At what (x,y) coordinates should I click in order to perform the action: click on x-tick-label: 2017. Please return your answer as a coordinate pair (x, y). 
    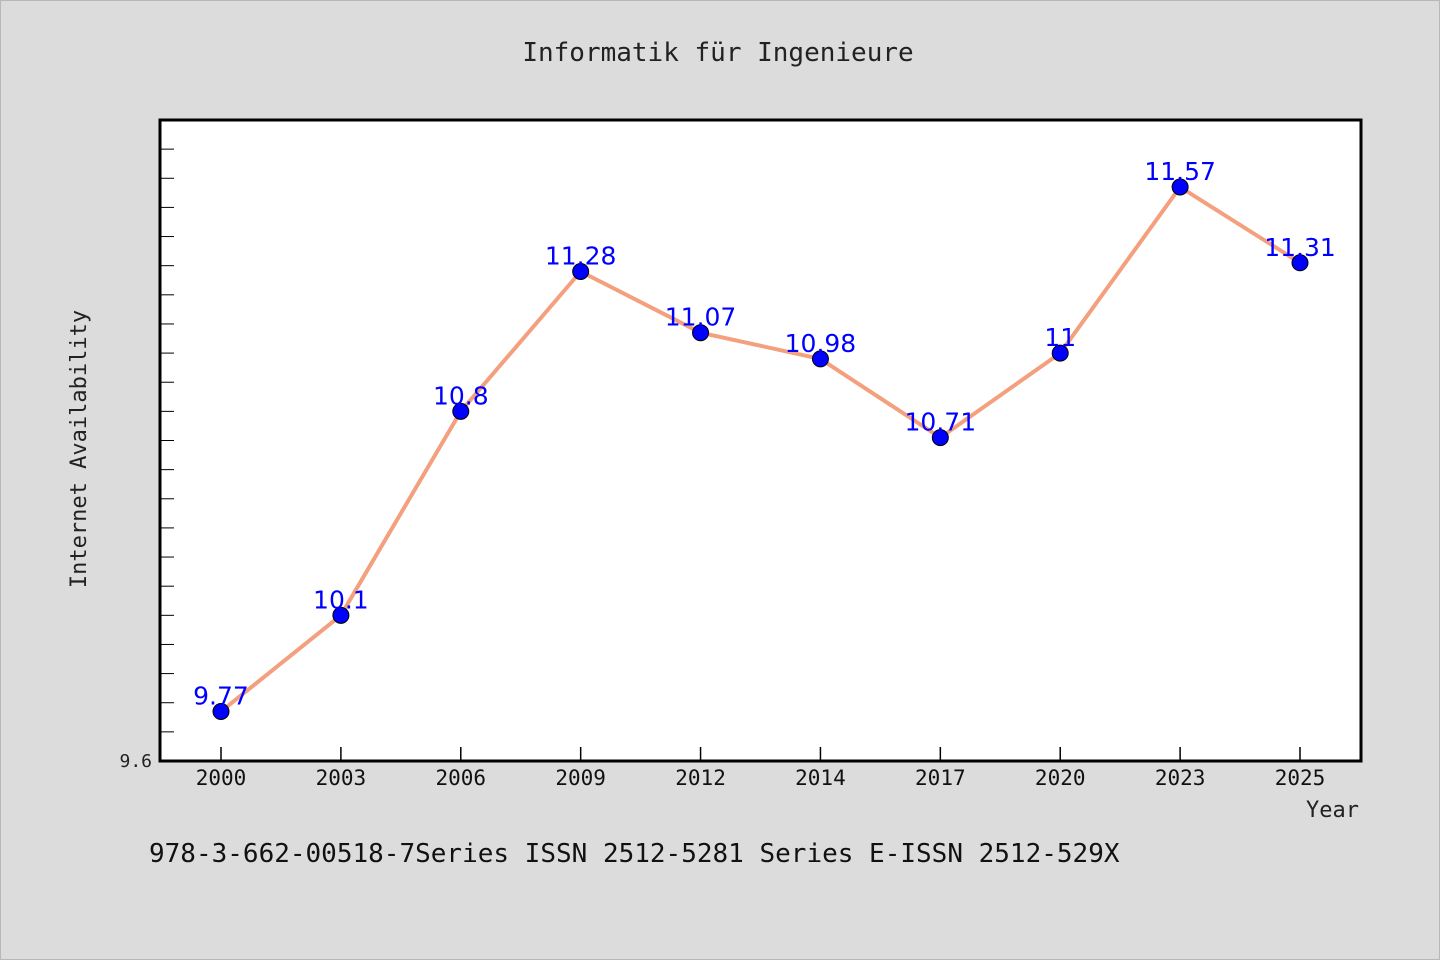
    Looking at the image, I should click on (940, 778).